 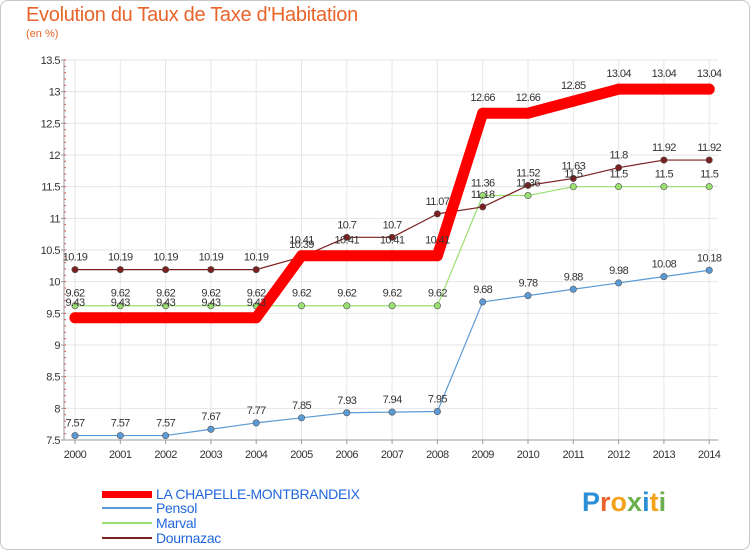 What do you see at coordinates (301, 245) in the screenshot?
I see `data-label-dournazac: 10.39` at bounding box center [301, 245].